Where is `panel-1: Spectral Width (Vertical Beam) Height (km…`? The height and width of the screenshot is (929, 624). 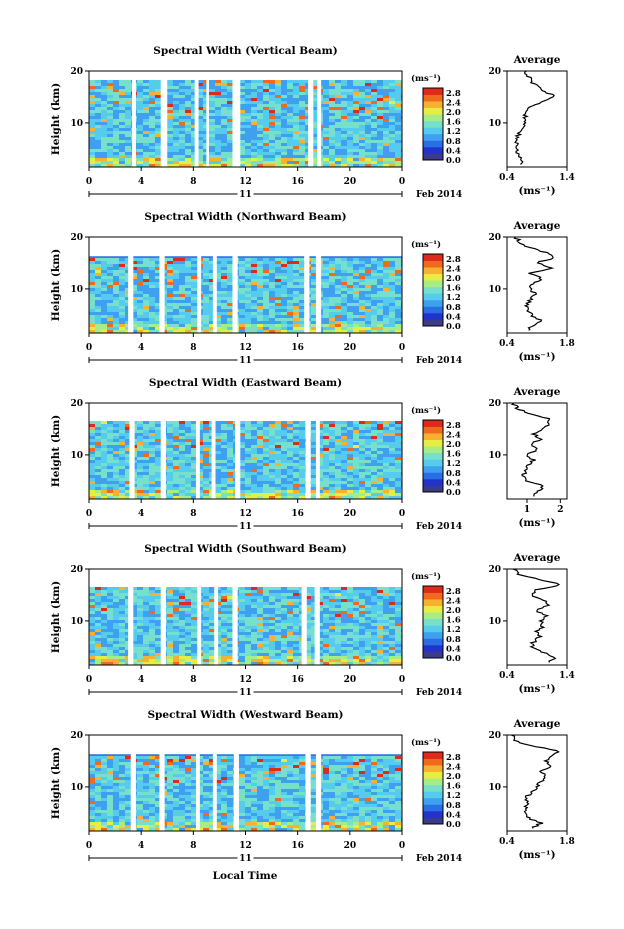
panel-1: Spectral Width (Vertical Beam) Height (km… is located at coordinates (312, 122).